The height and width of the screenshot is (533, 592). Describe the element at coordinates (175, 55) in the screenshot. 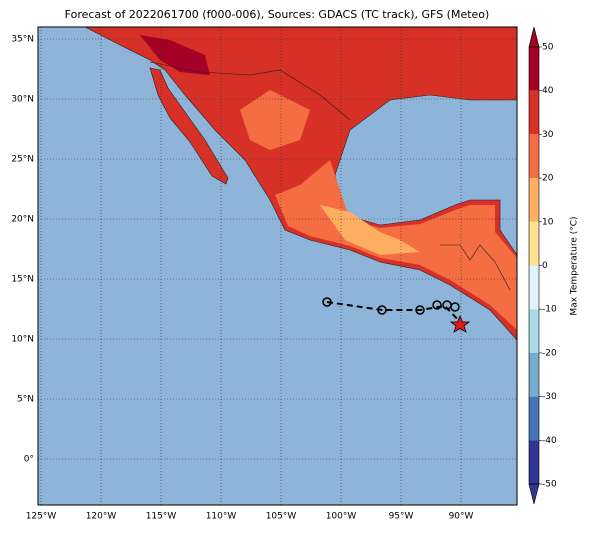

I see `hot-region` at that location.